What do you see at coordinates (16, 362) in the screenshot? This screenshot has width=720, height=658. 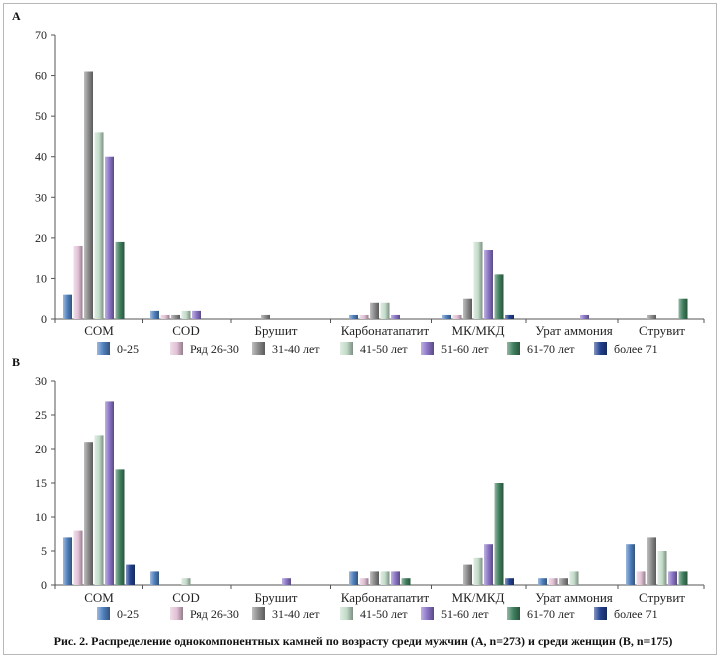 I see `chart2-panel-label: В` at bounding box center [16, 362].